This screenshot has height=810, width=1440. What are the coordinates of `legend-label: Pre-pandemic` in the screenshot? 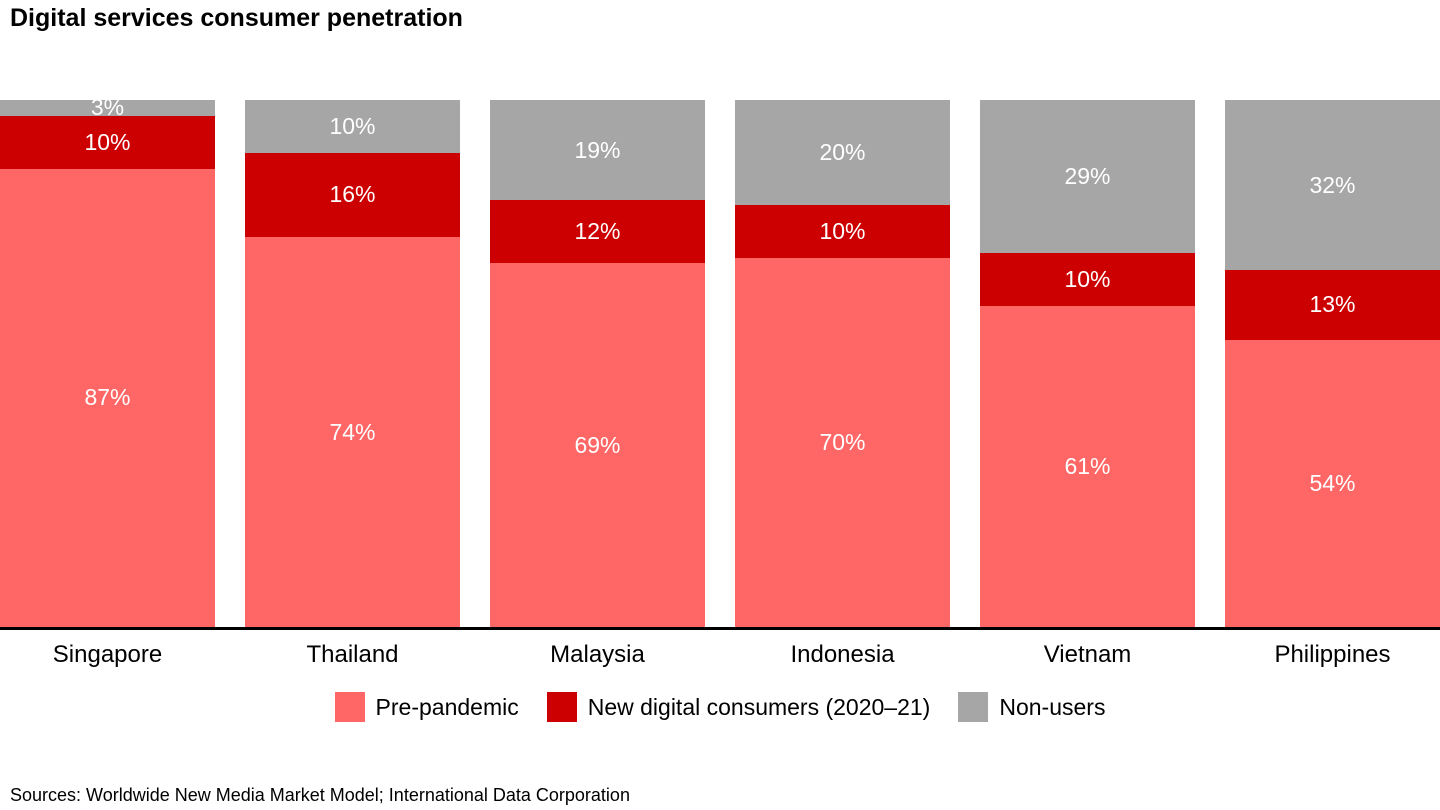 It's located at (447, 706).